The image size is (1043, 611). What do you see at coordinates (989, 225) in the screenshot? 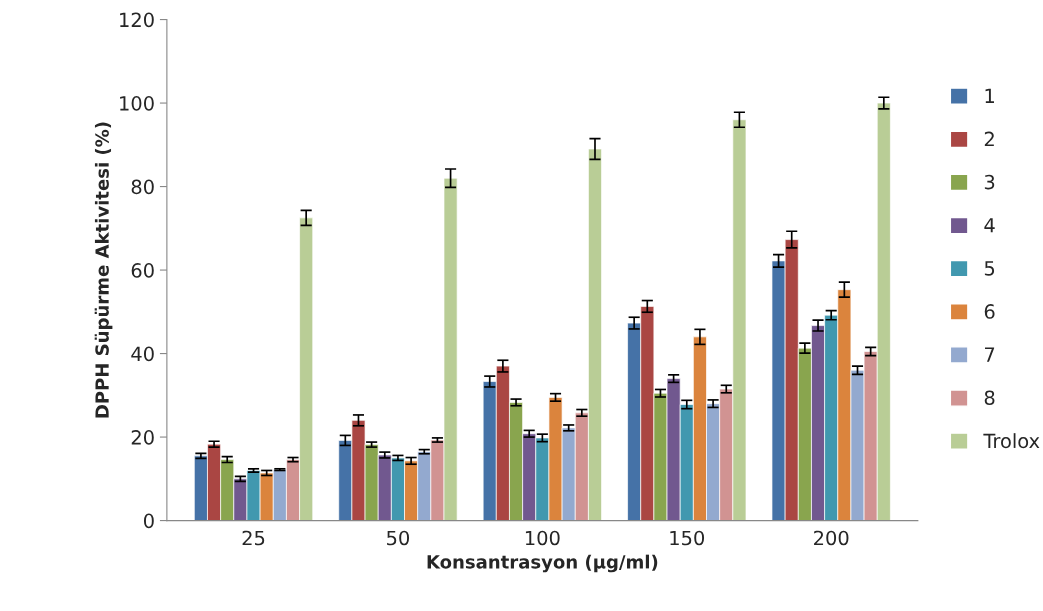
I see `legend-label: 4` at bounding box center [989, 225].